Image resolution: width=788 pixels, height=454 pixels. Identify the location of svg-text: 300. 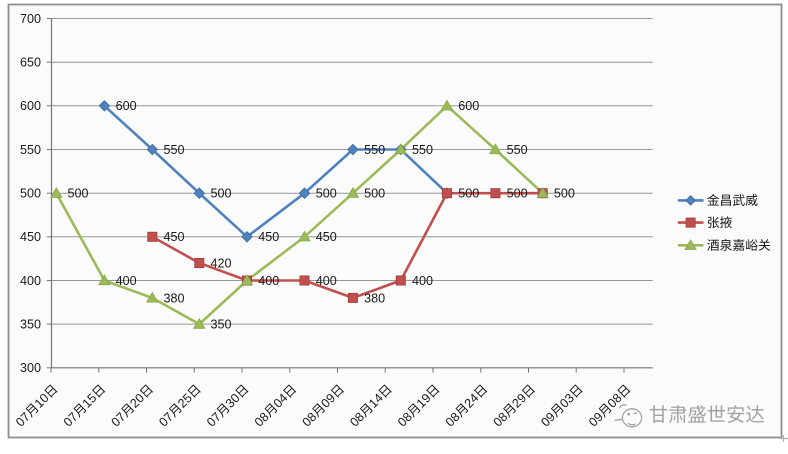
(30, 368).